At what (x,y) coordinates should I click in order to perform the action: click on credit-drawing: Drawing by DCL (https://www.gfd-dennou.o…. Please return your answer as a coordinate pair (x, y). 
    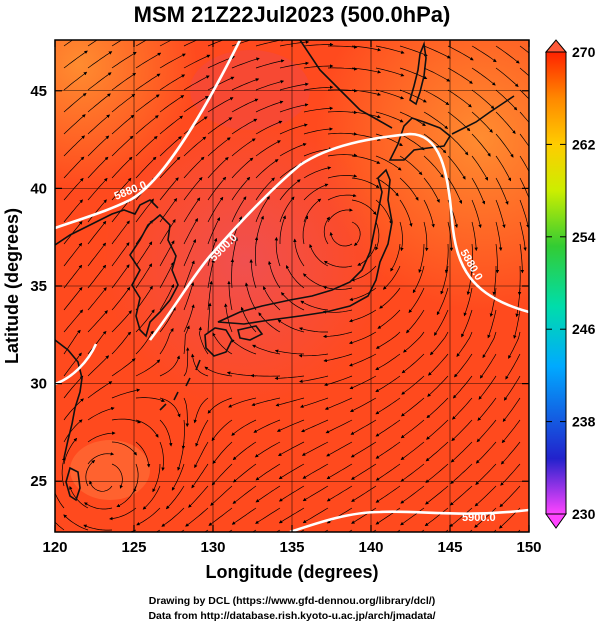
    Looking at the image, I should click on (292, 601).